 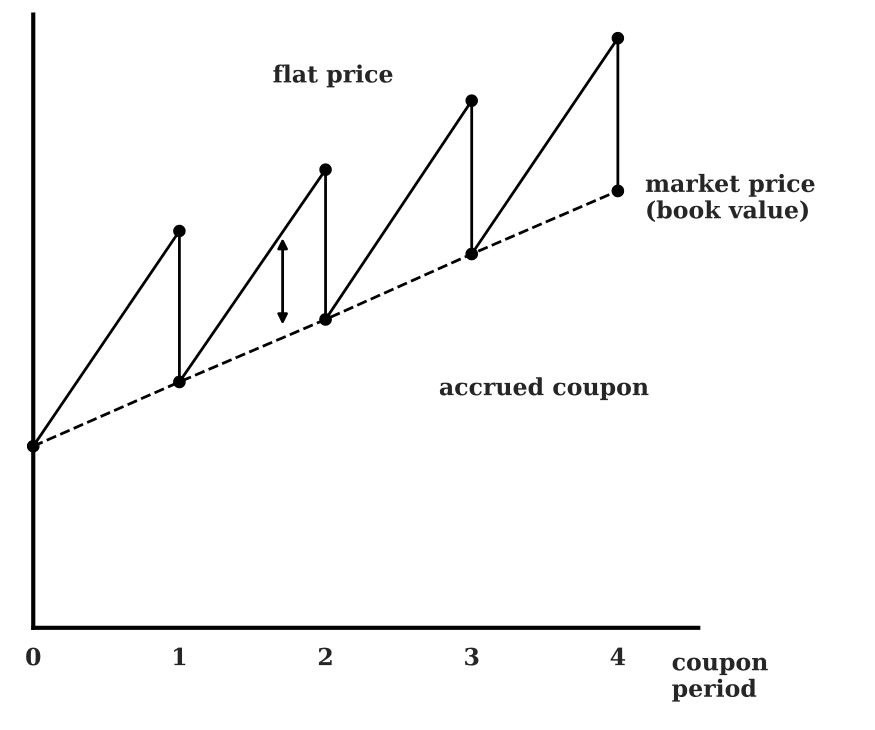 What do you see at coordinates (471, 657) in the screenshot?
I see `x-tick-label: 3` at bounding box center [471, 657].